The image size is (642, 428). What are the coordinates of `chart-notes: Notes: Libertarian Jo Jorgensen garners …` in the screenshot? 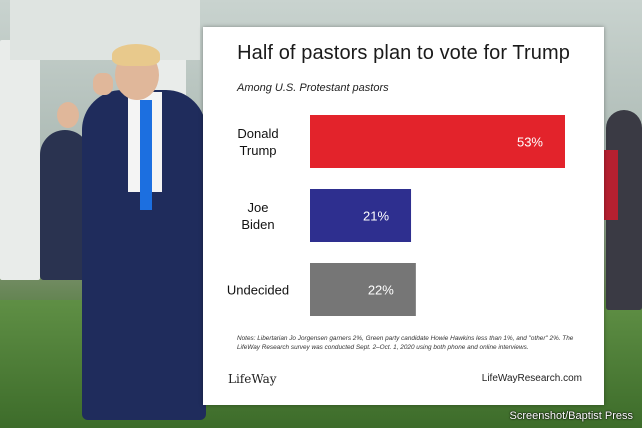 It's located at (405, 343).